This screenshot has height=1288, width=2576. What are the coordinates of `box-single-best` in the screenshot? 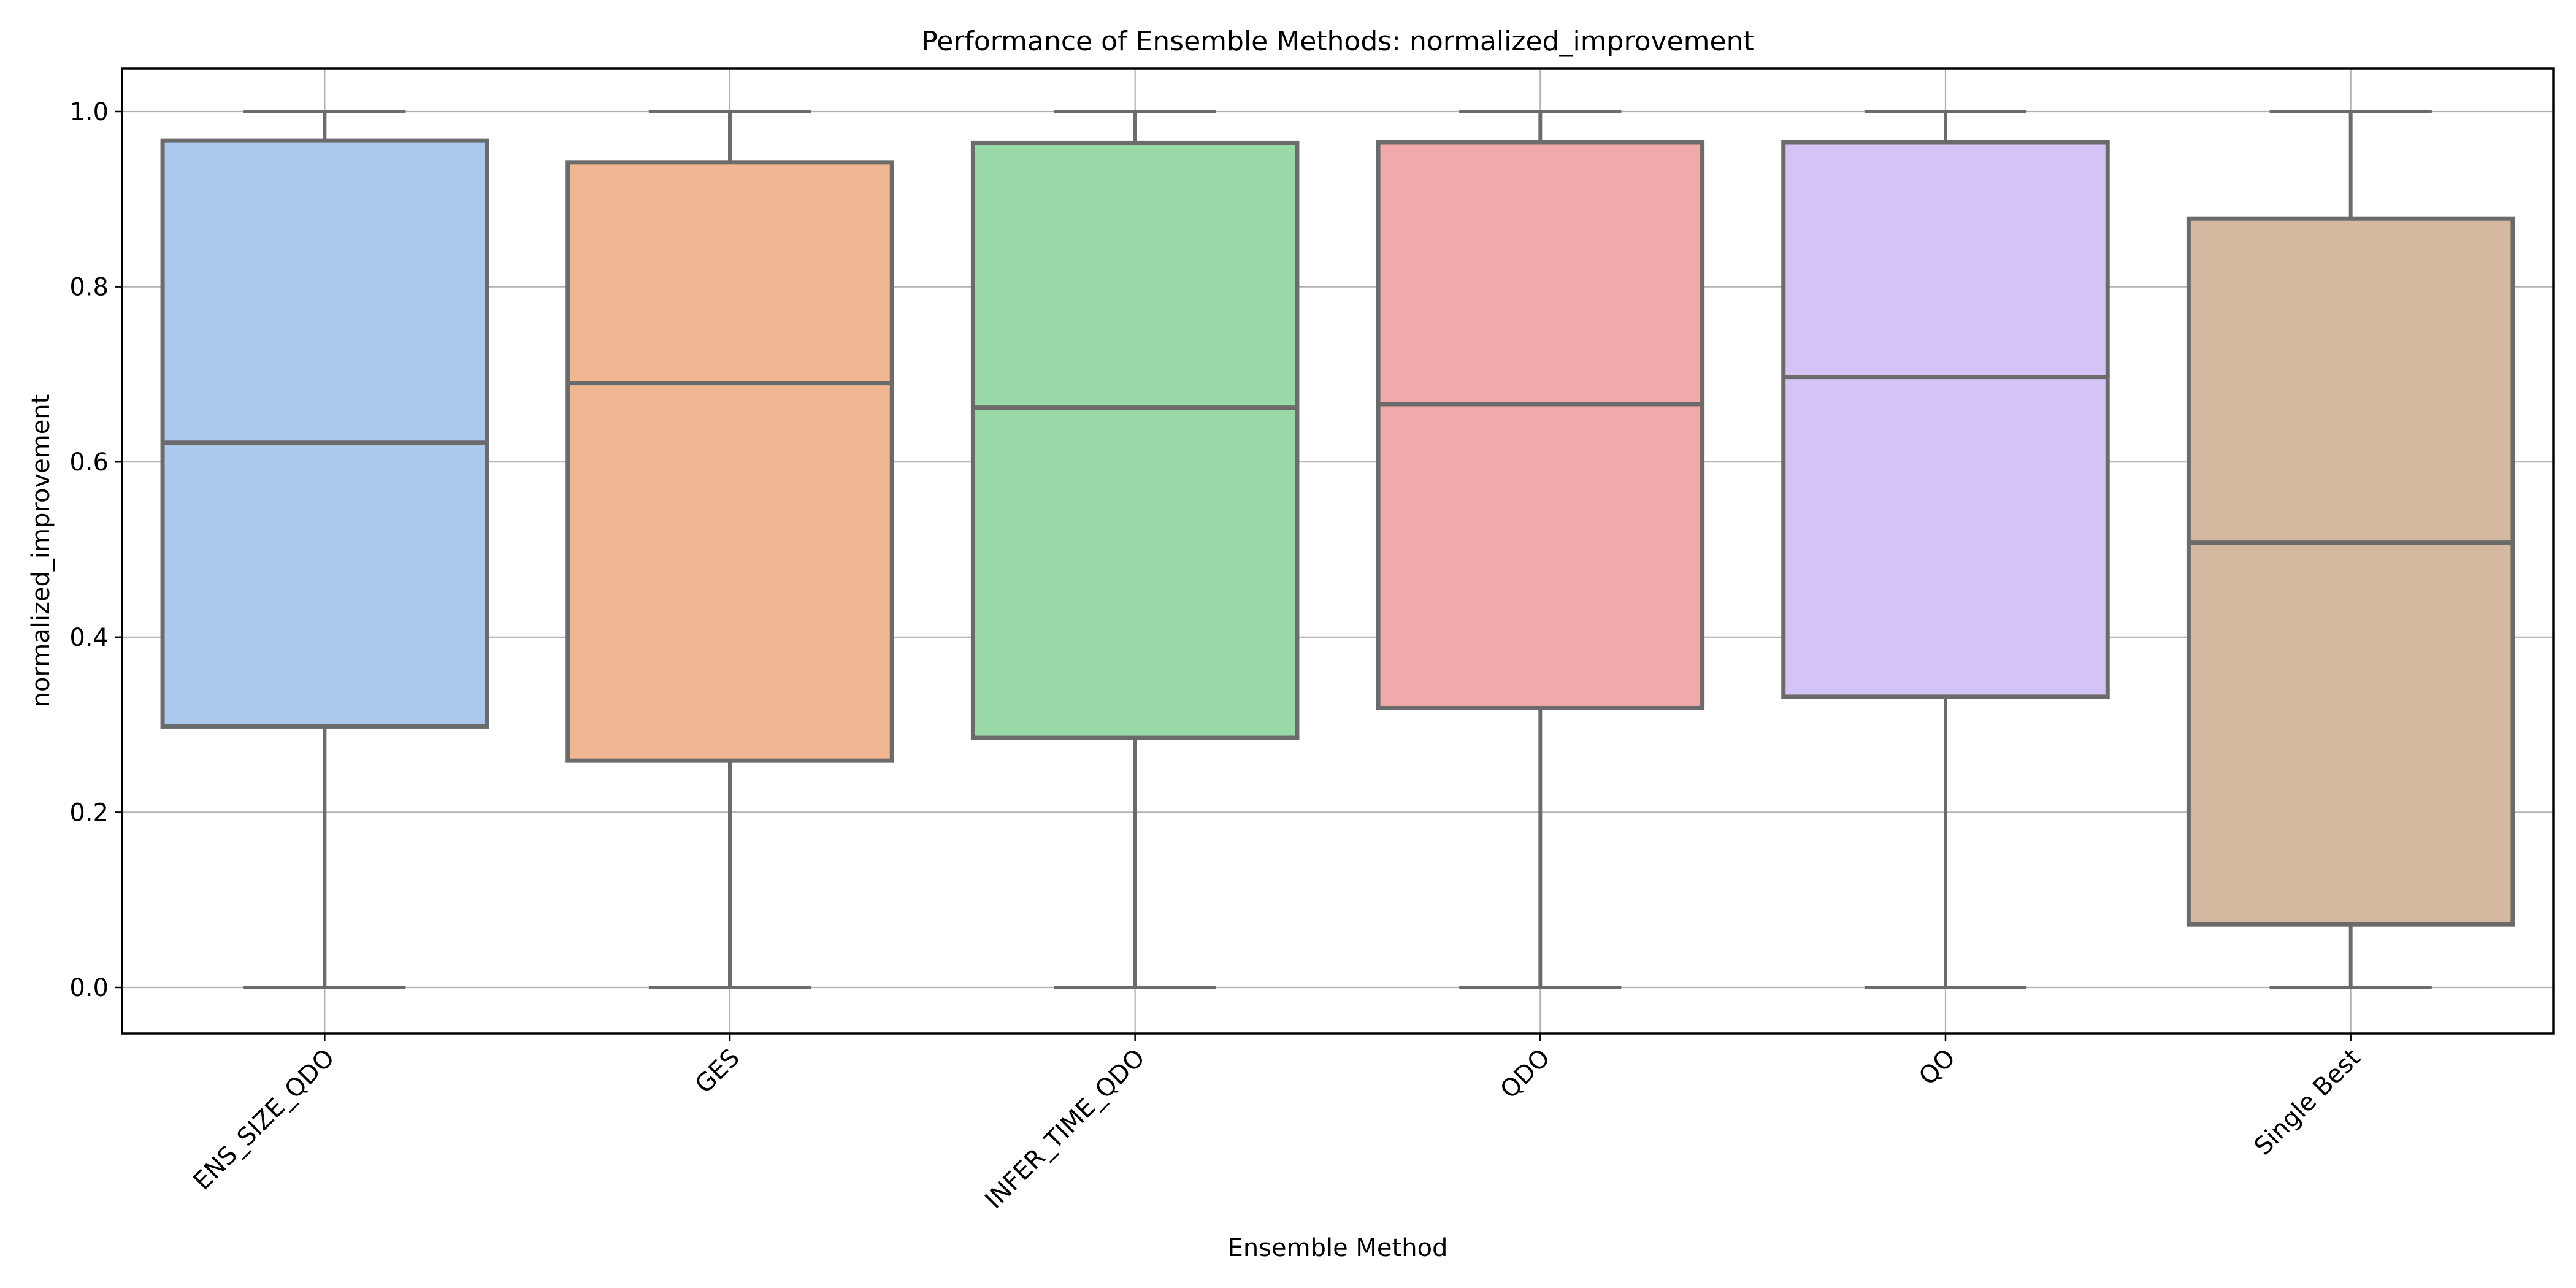 It's located at (2350, 549).